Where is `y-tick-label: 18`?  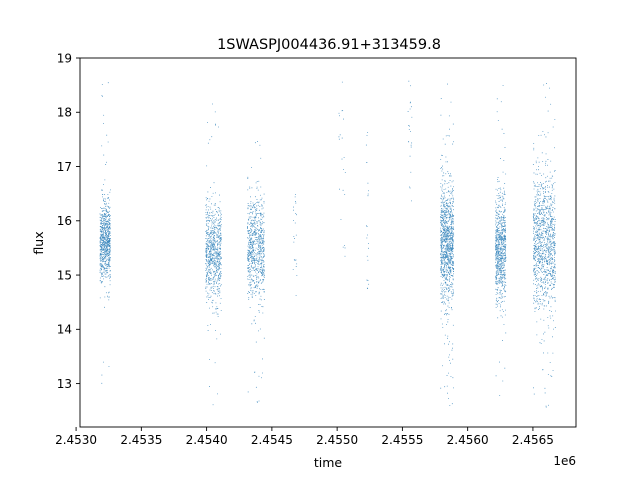 y-tick-label: 18 is located at coordinates (64, 113).